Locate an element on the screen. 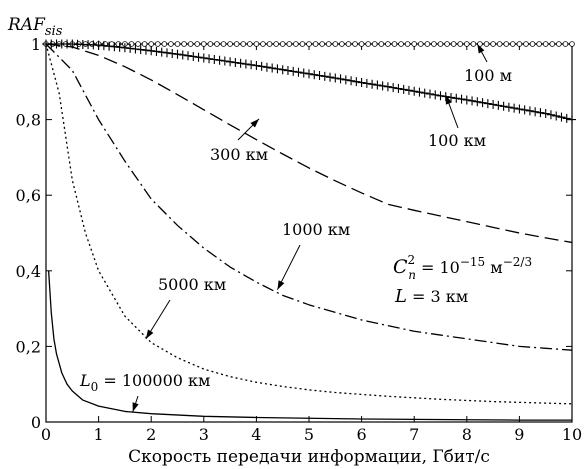 The height and width of the screenshot is (469, 584). x-axis-title: Скорость передачи информации, Гбит/с is located at coordinates (309, 457).